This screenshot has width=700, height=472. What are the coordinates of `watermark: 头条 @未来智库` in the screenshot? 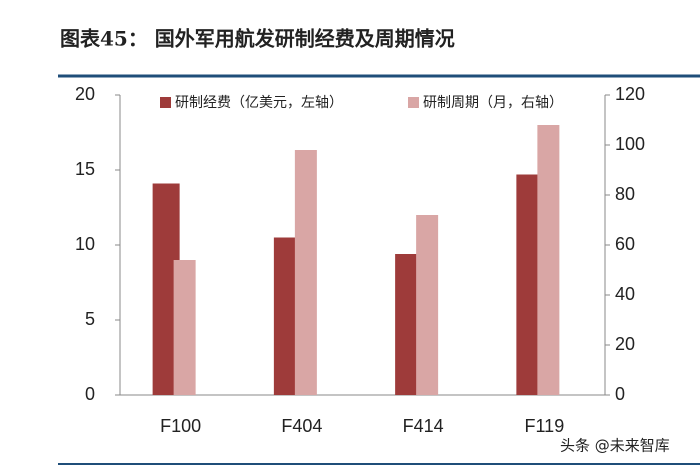 It's located at (615, 446).